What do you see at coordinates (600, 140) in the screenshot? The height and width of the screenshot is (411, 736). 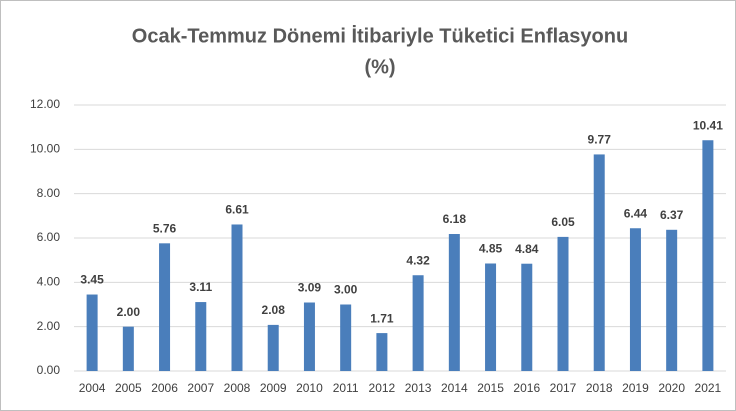 I see `value-label: 9.77` at bounding box center [600, 140].